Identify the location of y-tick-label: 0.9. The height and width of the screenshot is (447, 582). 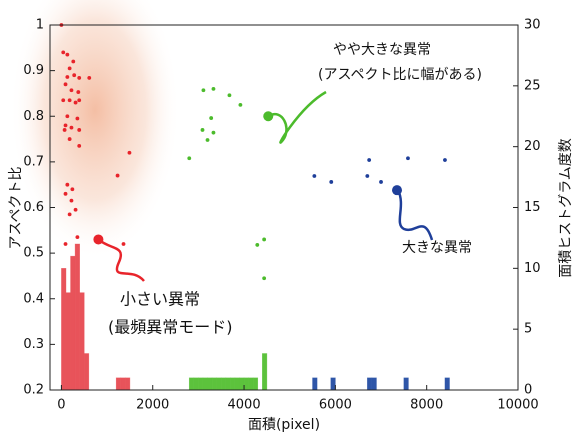
(33, 70).